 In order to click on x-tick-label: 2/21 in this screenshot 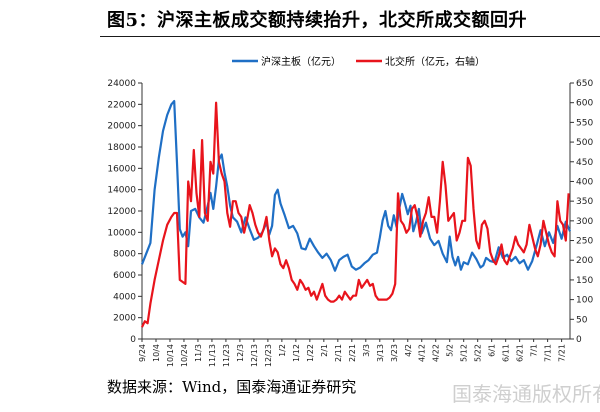, I will do `click(352, 353)`.